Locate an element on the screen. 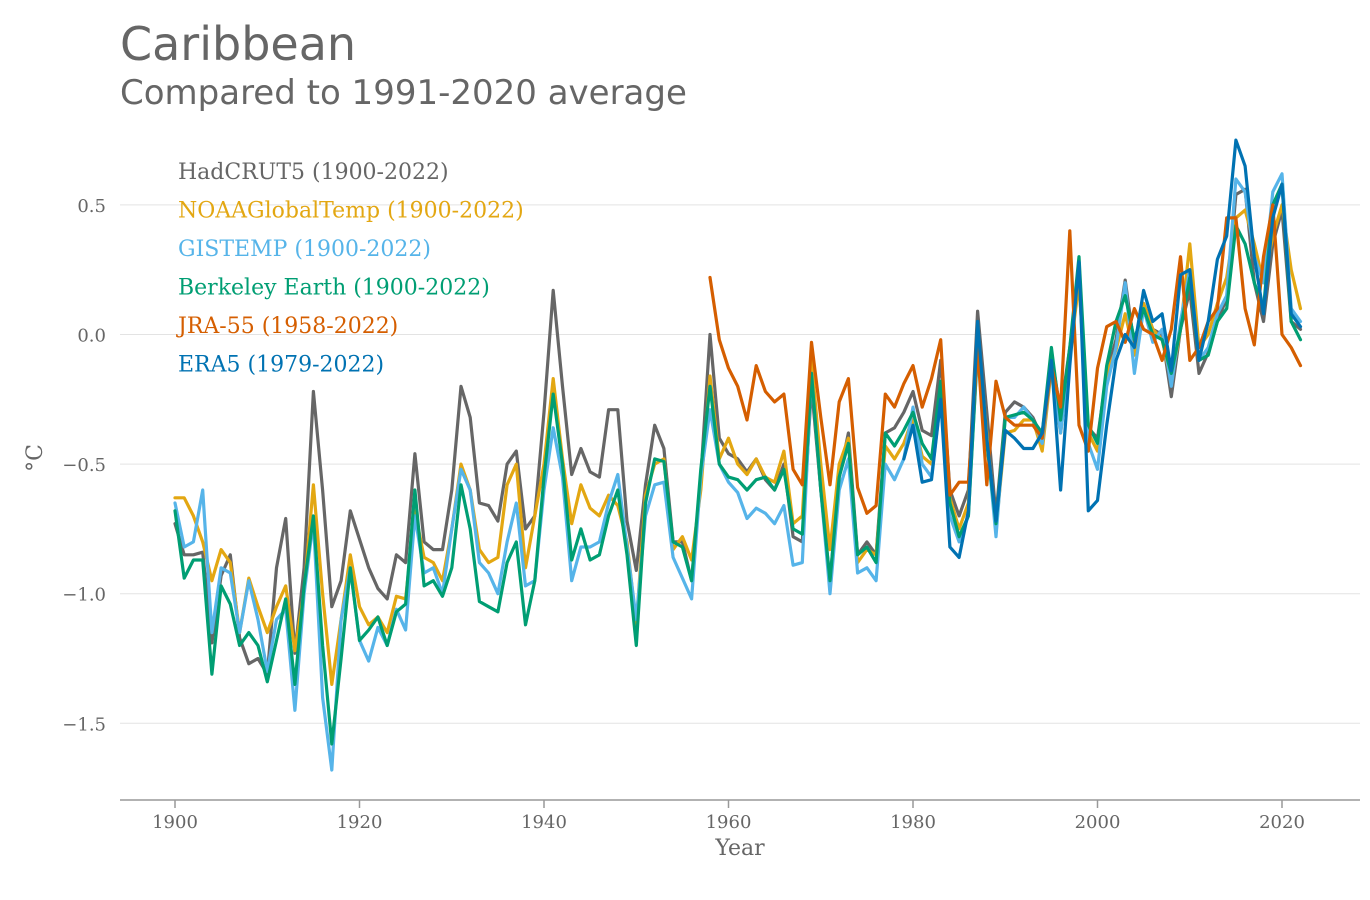  y-tick-label: −1.0 is located at coordinates (84, 595).